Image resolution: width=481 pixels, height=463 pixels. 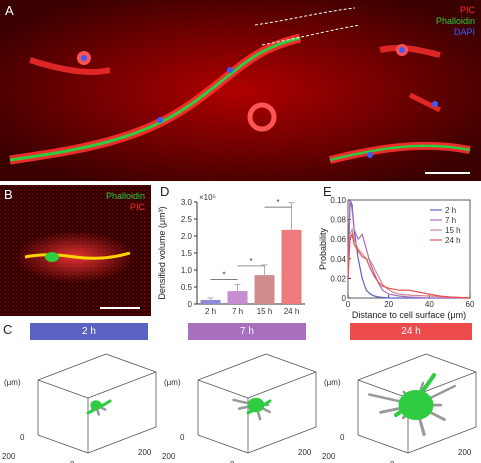 What do you see at coordinates (187, 236) in the screenshot?
I see `y-tick-label: 2.0` at bounding box center [187, 236].